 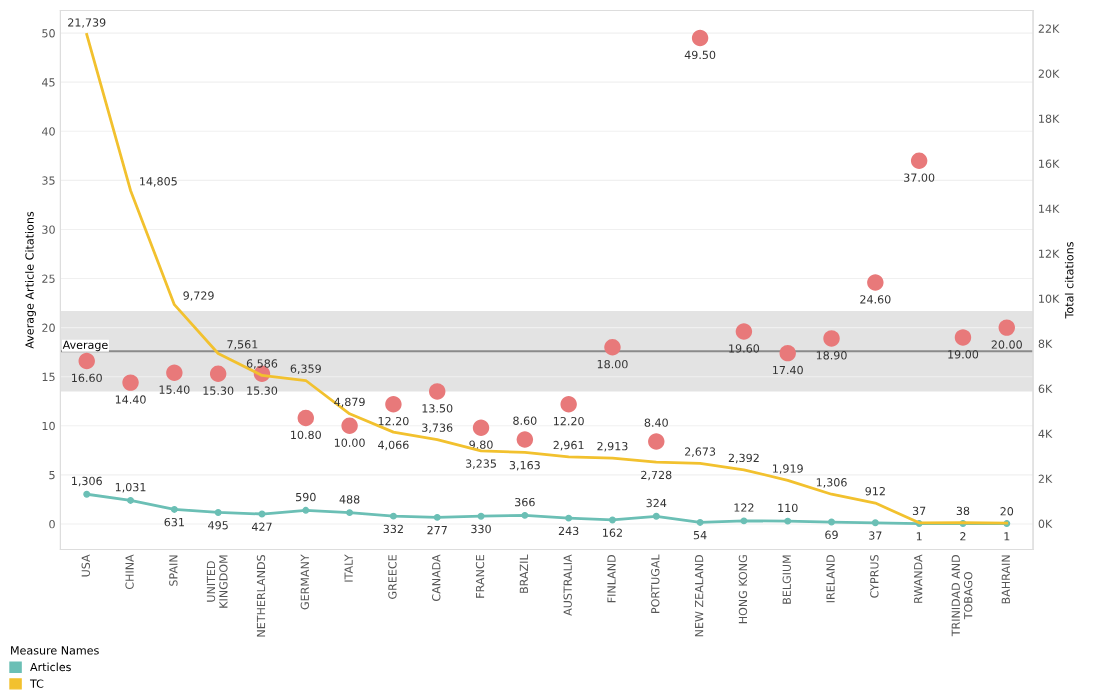 What do you see at coordinates (786, 579) in the screenshot?
I see `x-tick-label: BELGIUM` at bounding box center [786, 579].